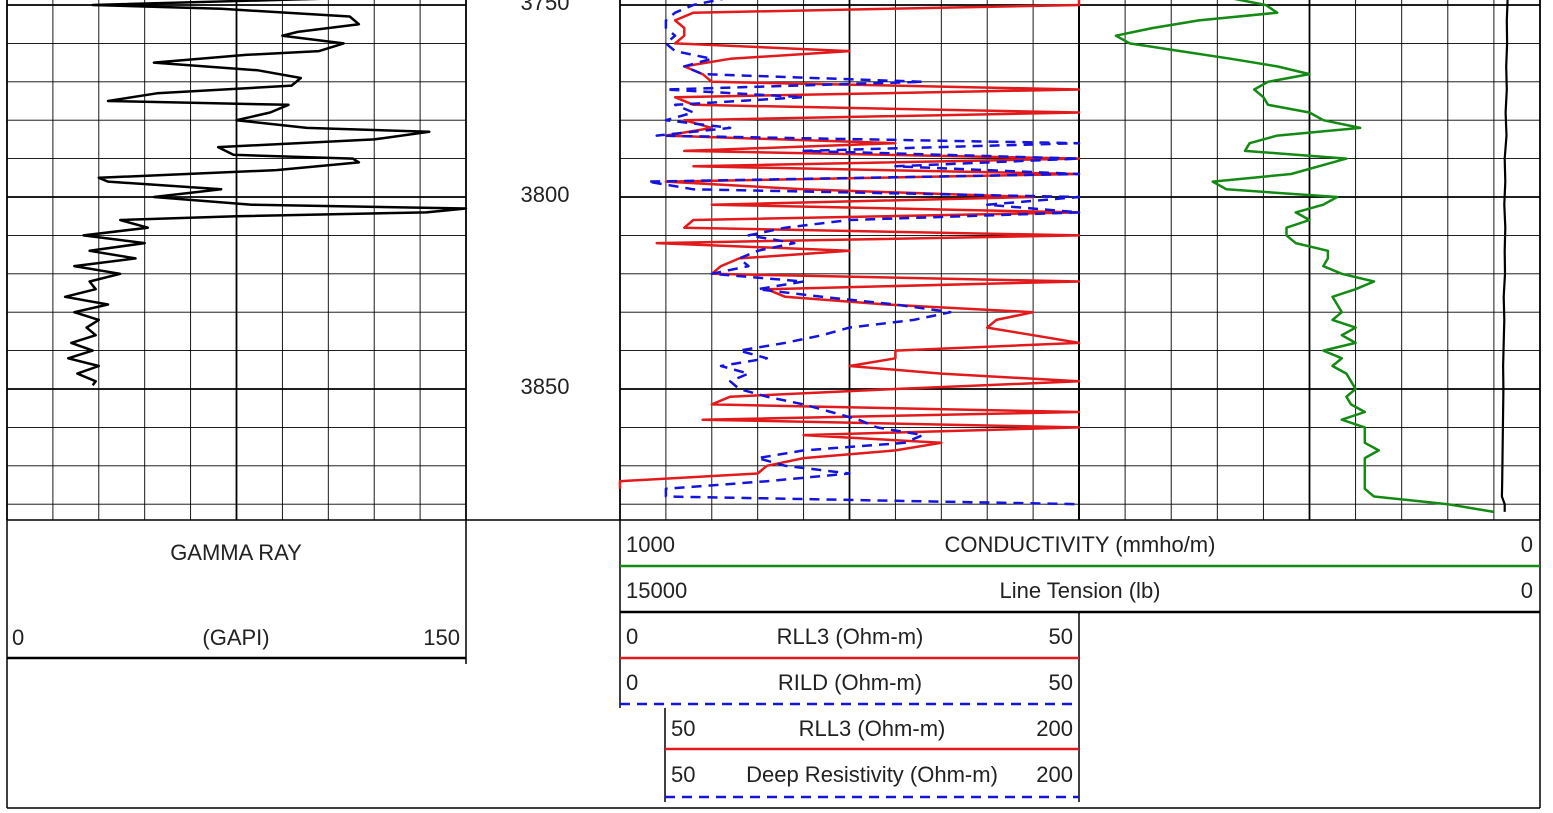  Describe the element at coordinates (850, 636) in the screenshot. I see `rll3-title: RLL3 (Ohm-m)` at that location.